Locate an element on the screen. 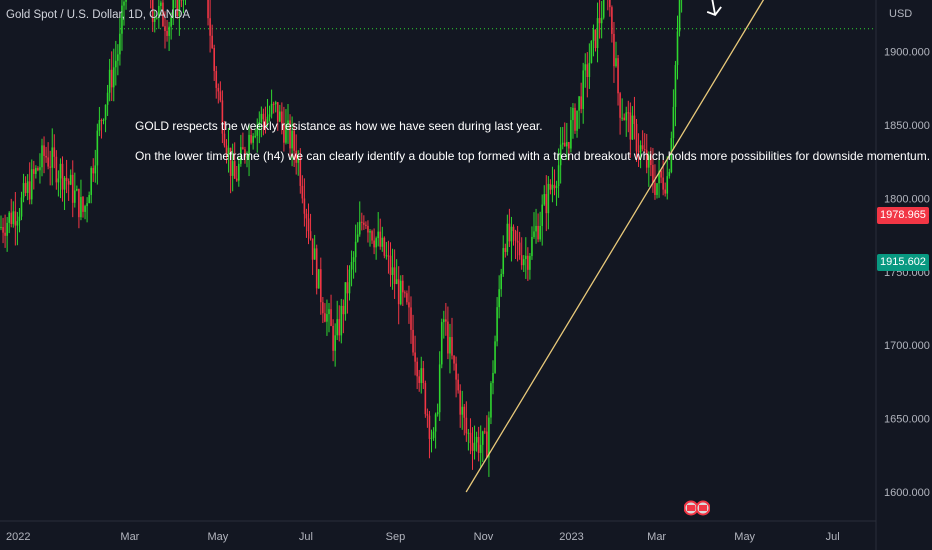  x-tick-label: Sep is located at coordinates (396, 537).